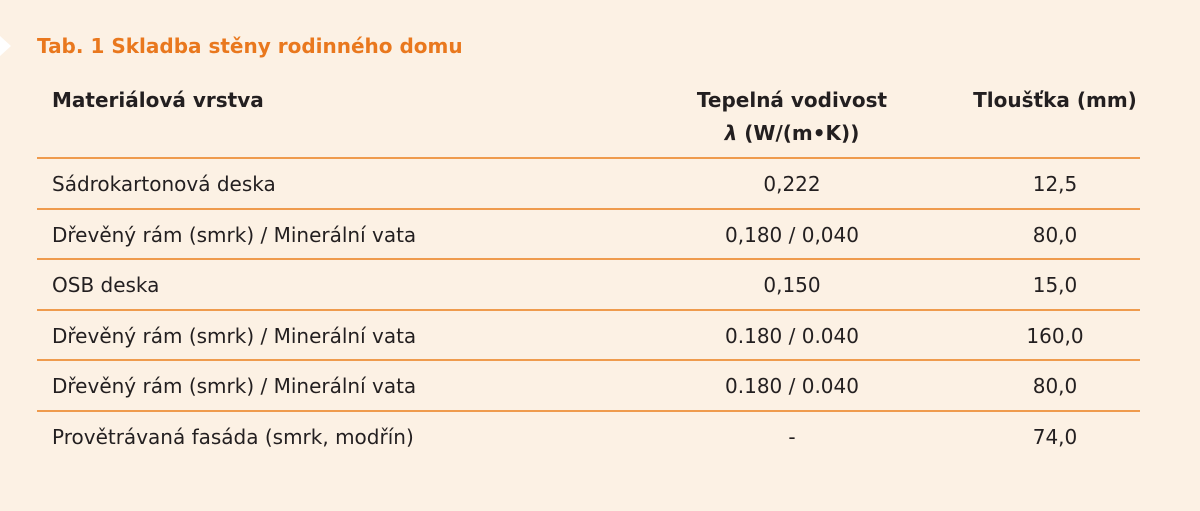 The width and height of the screenshot is (1200, 511). I want to click on table-cell: 0,180 / 0,040, so click(792, 234).